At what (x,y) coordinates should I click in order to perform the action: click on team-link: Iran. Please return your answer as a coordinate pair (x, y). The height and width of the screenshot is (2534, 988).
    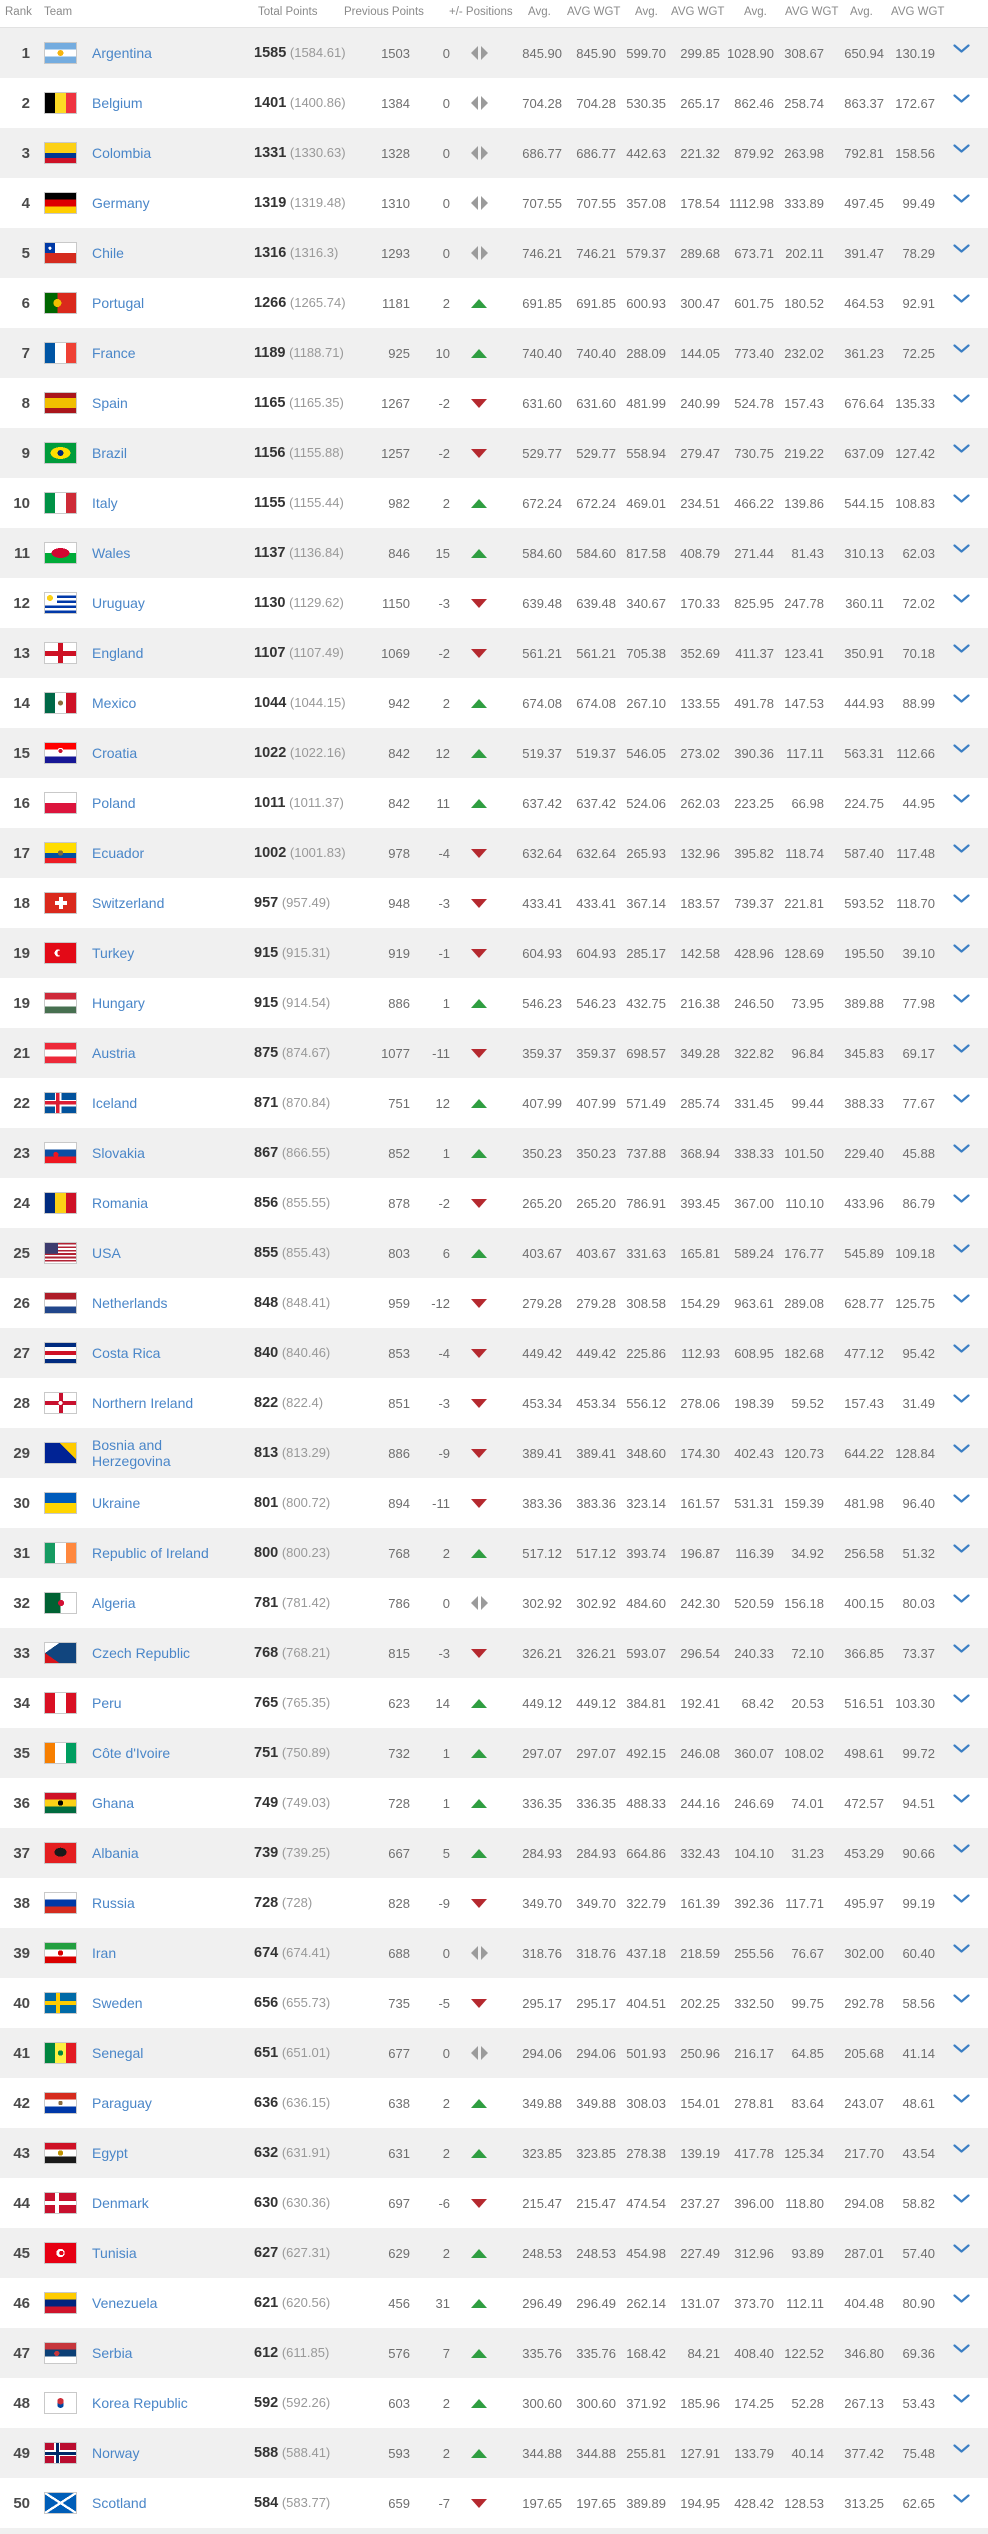
    Looking at the image, I should click on (104, 1953).